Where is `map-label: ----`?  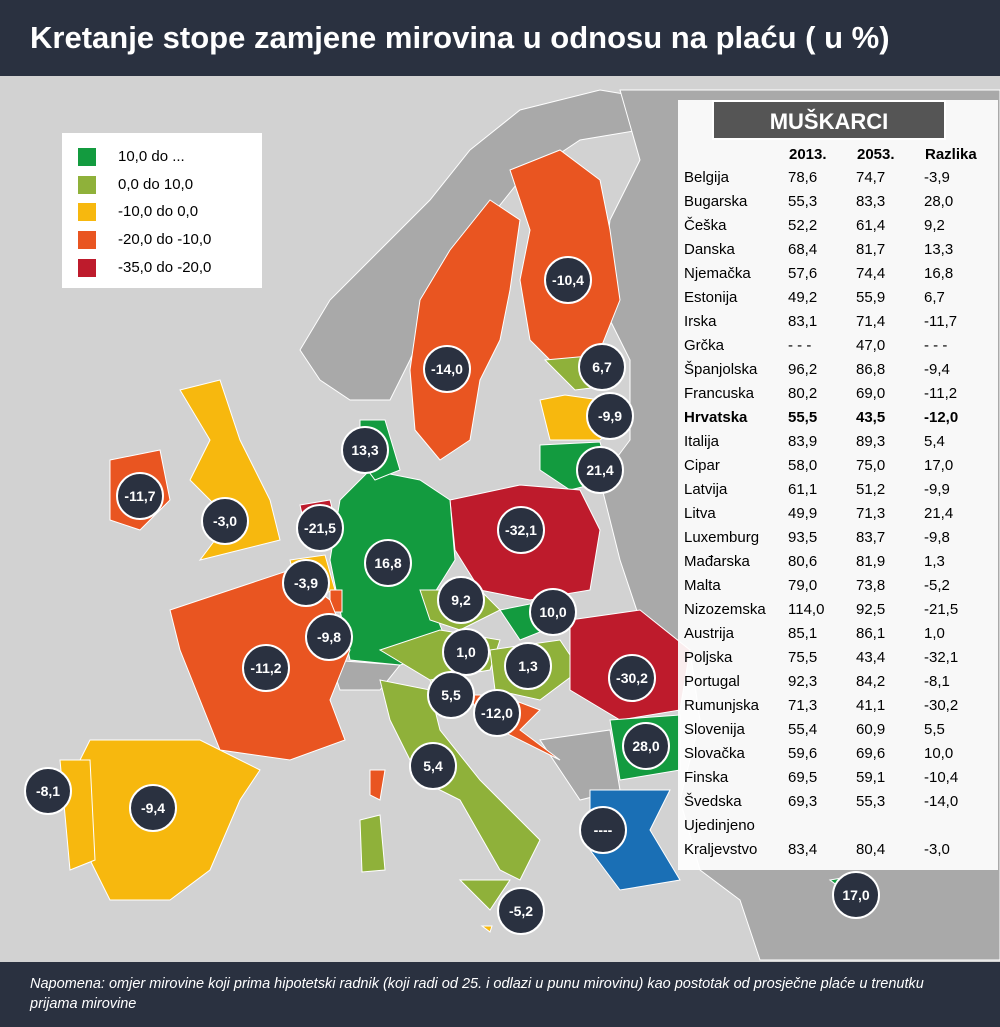 map-label: ---- is located at coordinates (603, 830).